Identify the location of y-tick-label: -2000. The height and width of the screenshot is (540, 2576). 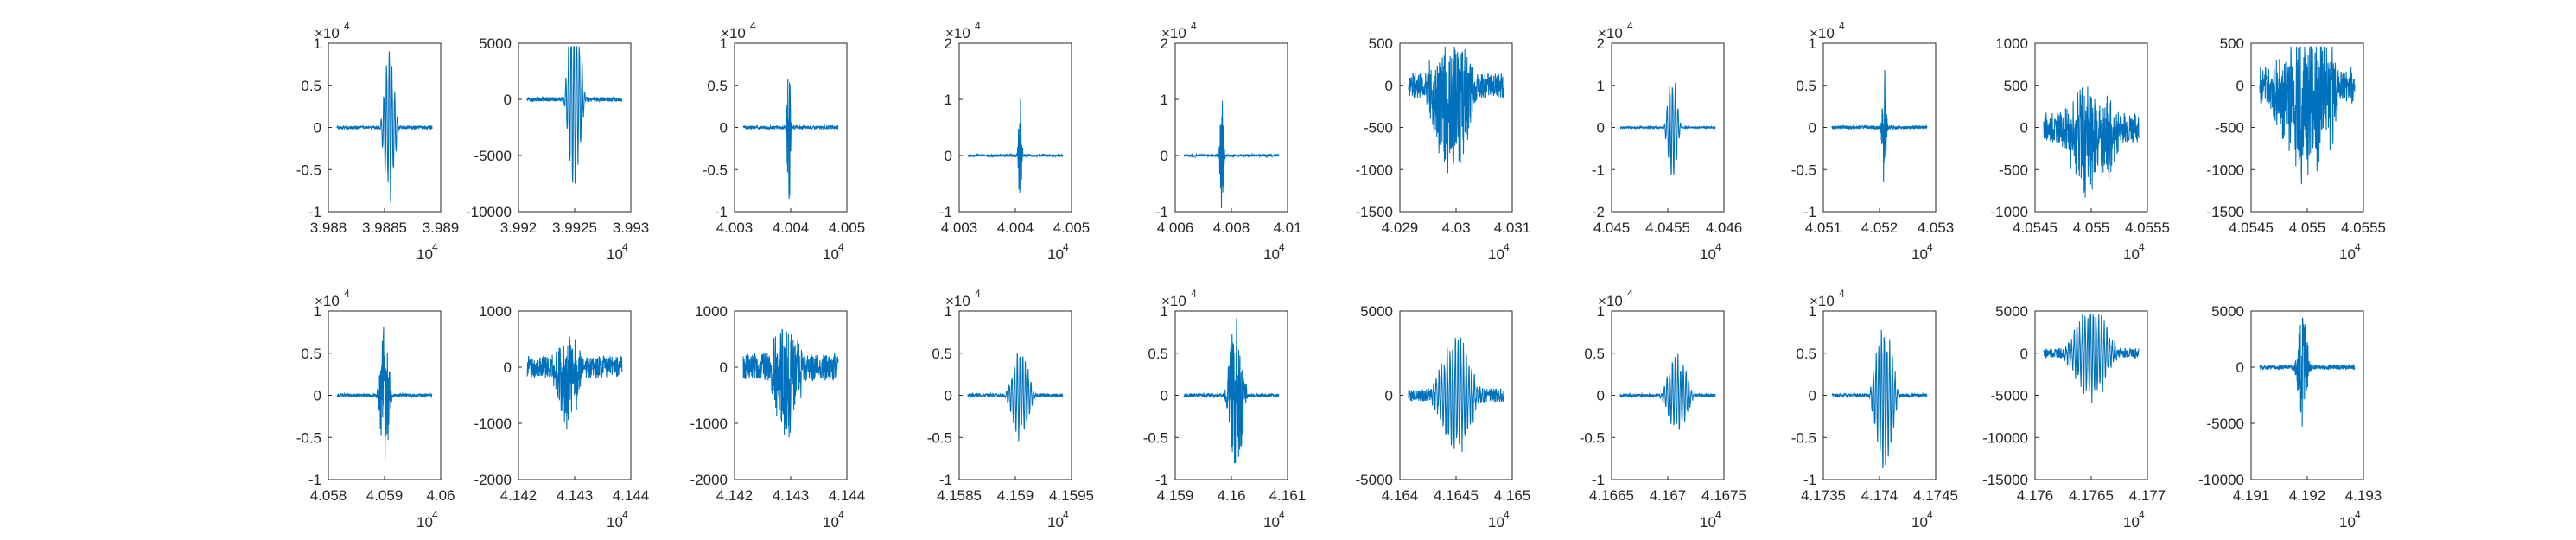
(493, 480).